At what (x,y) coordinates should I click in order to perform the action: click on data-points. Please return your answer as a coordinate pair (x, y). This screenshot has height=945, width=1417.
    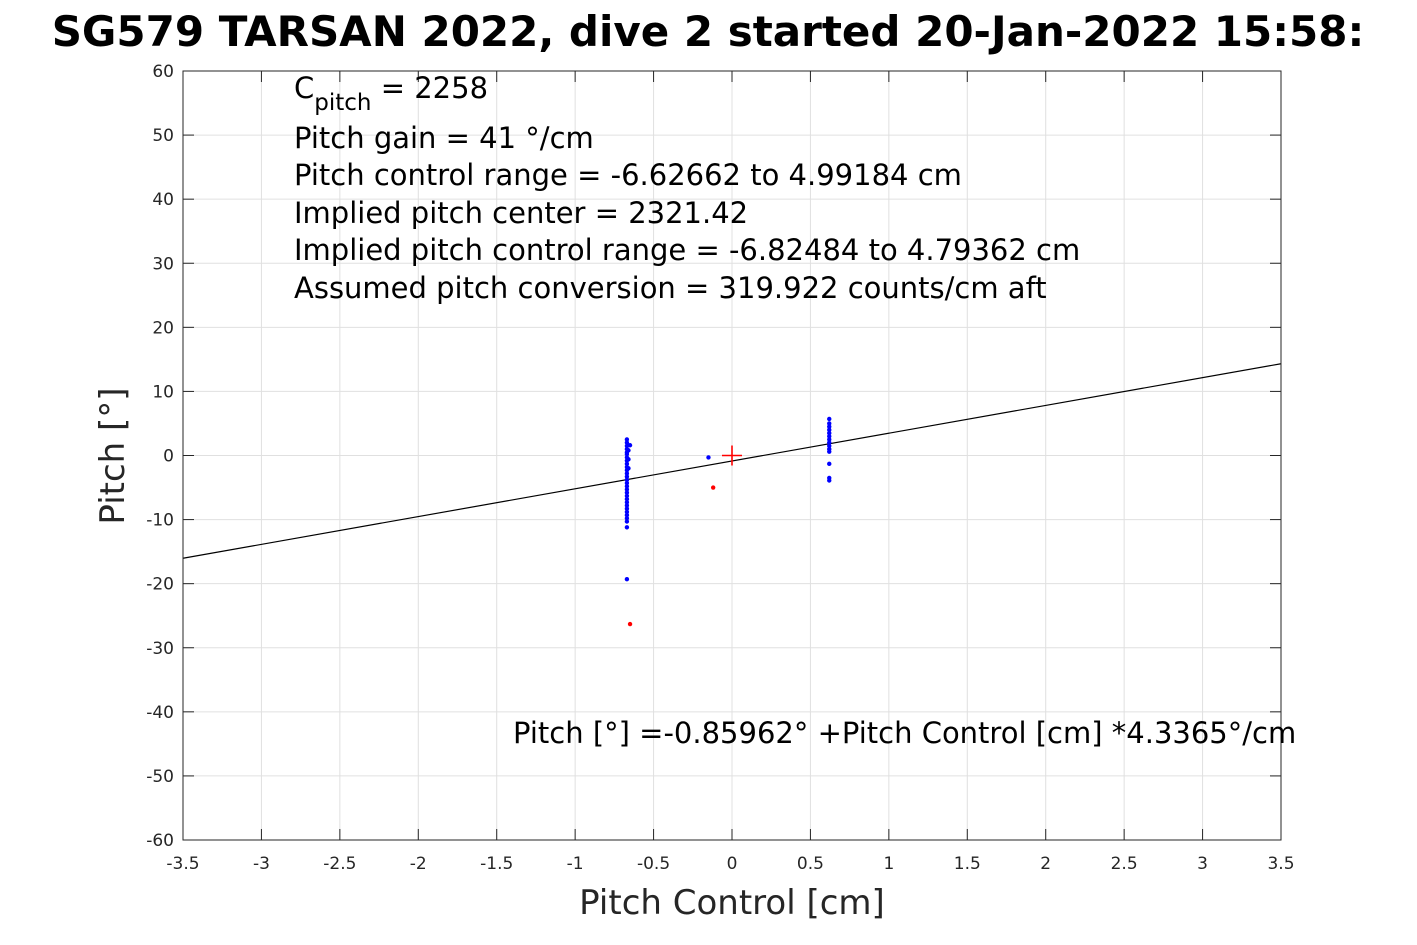
    Looking at the image, I should click on (728, 521).